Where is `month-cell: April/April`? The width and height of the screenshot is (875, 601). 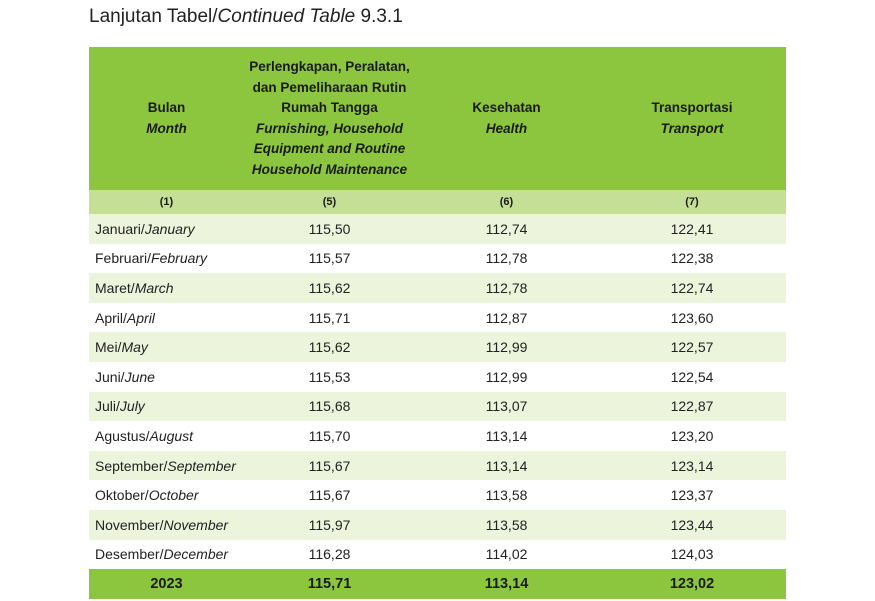
month-cell: April/April is located at coordinates (166, 317).